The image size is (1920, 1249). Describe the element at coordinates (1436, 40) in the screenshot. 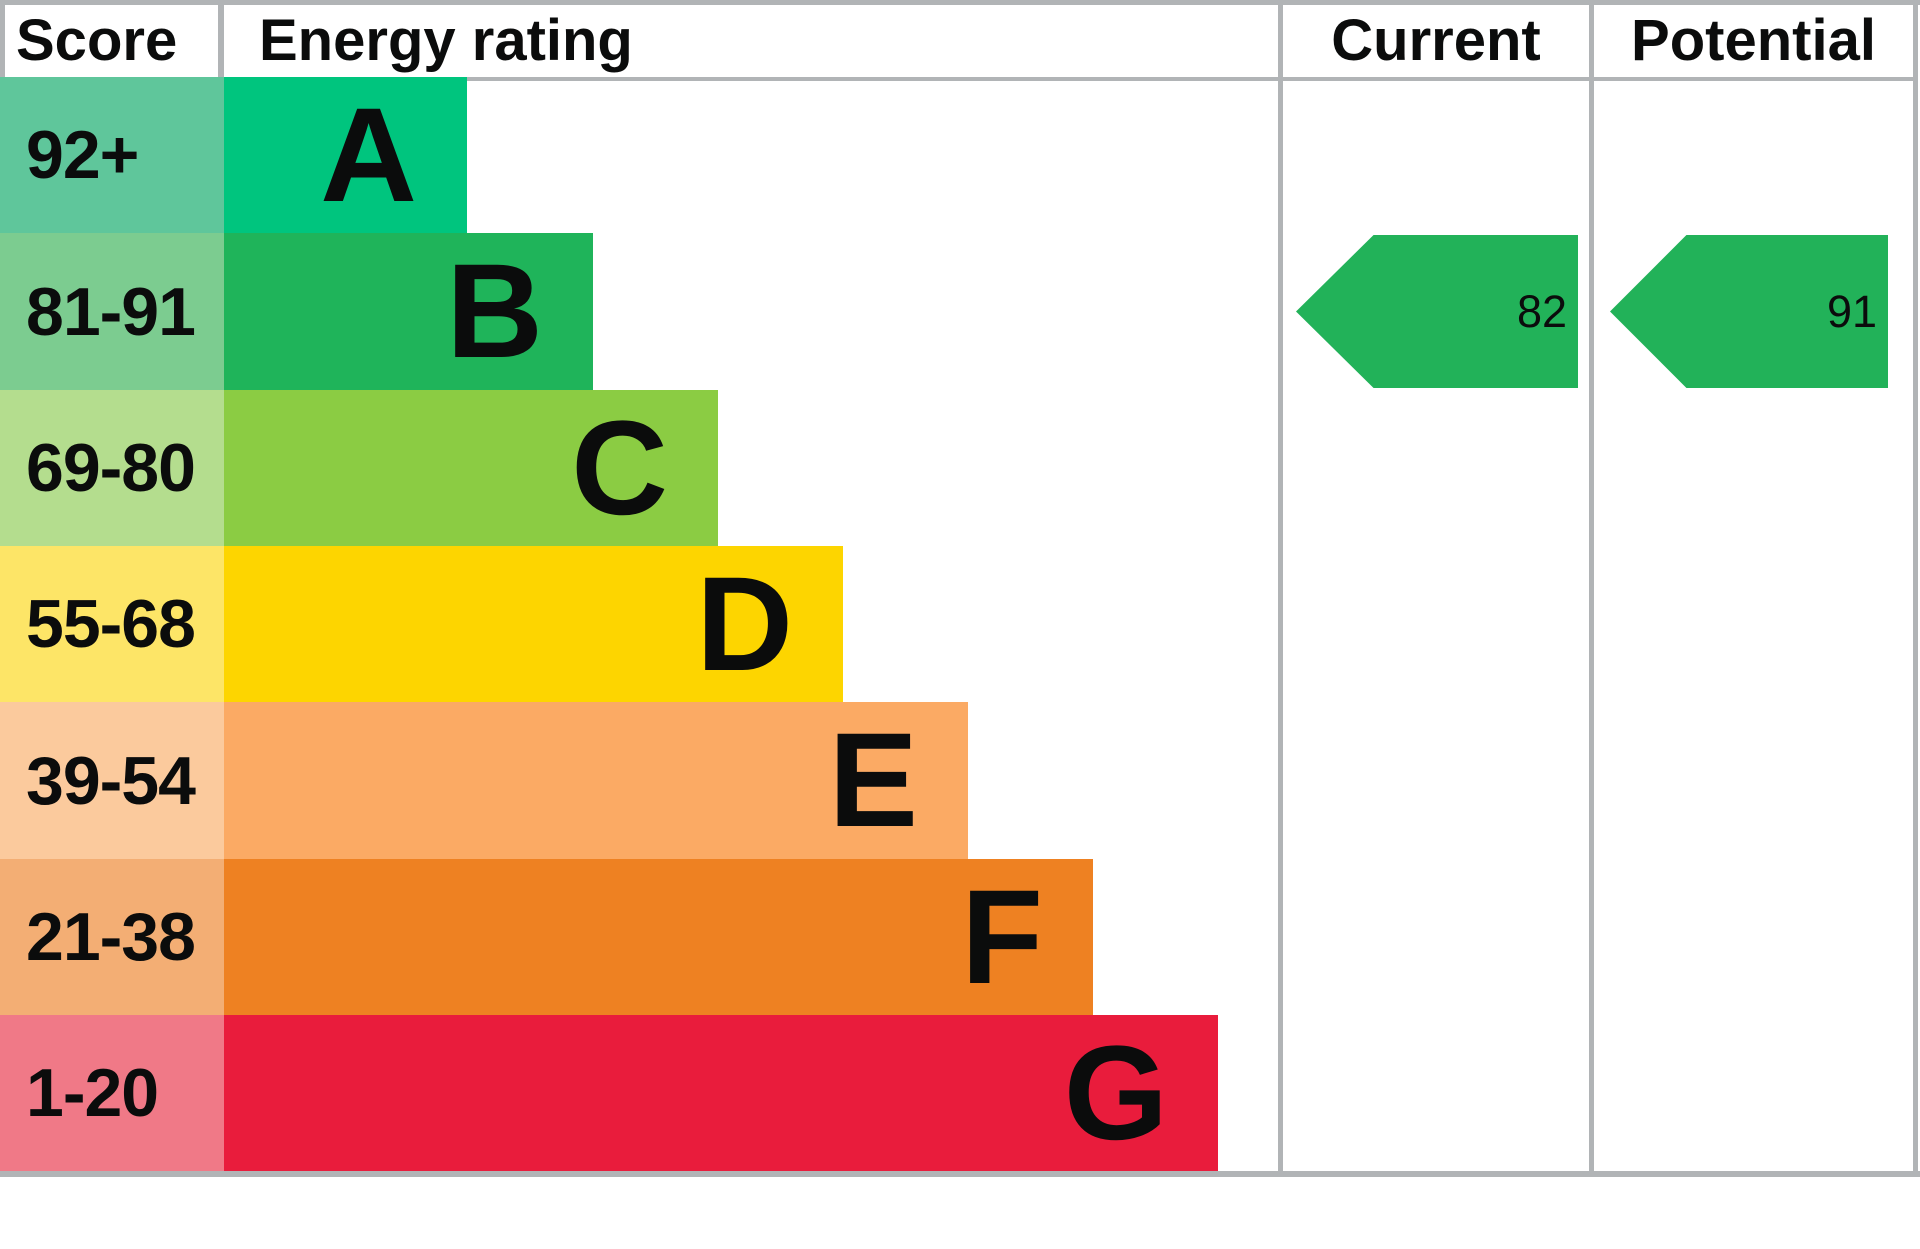

I see `header-current: Current` at that location.